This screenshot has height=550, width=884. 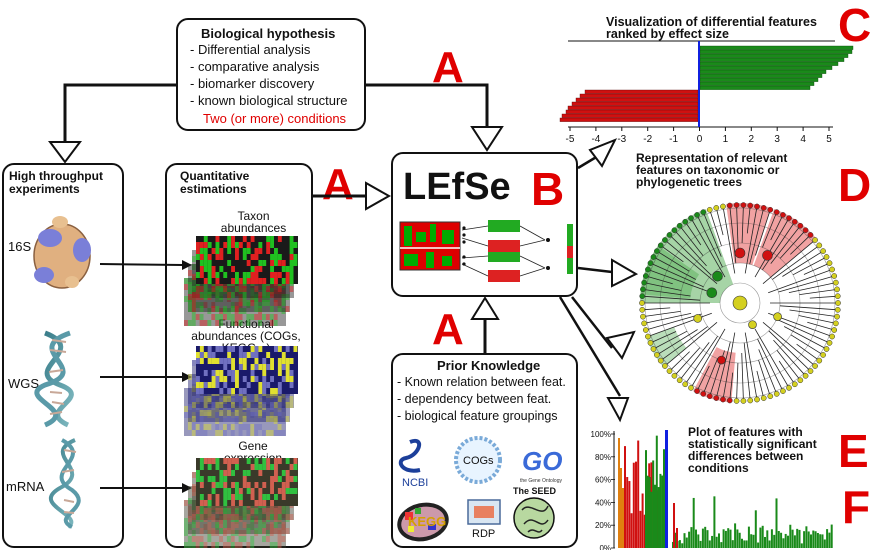 What do you see at coordinates (477, 416) in the screenshot?
I see `prior-item: - biological feature groupings` at bounding box center [477, 416].